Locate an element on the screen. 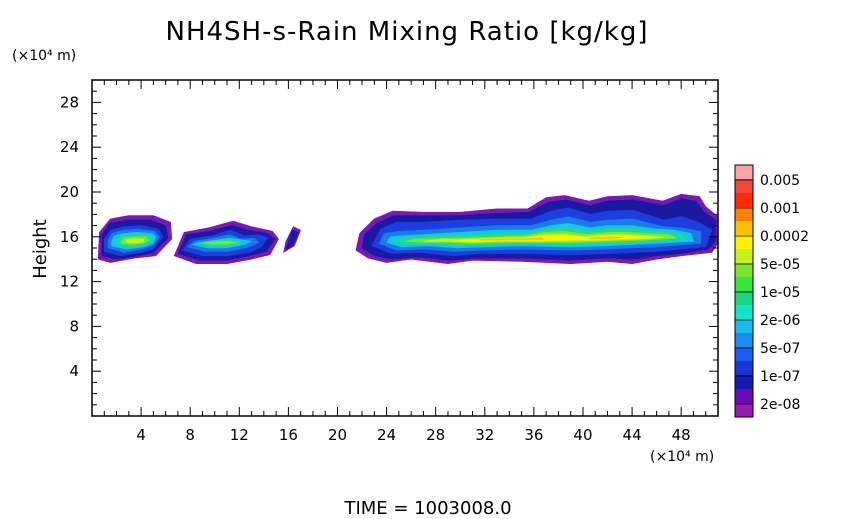 The height and width of the screenshot is (519, 854). x-tick-label: 16 is located at coordinates (288, 435).